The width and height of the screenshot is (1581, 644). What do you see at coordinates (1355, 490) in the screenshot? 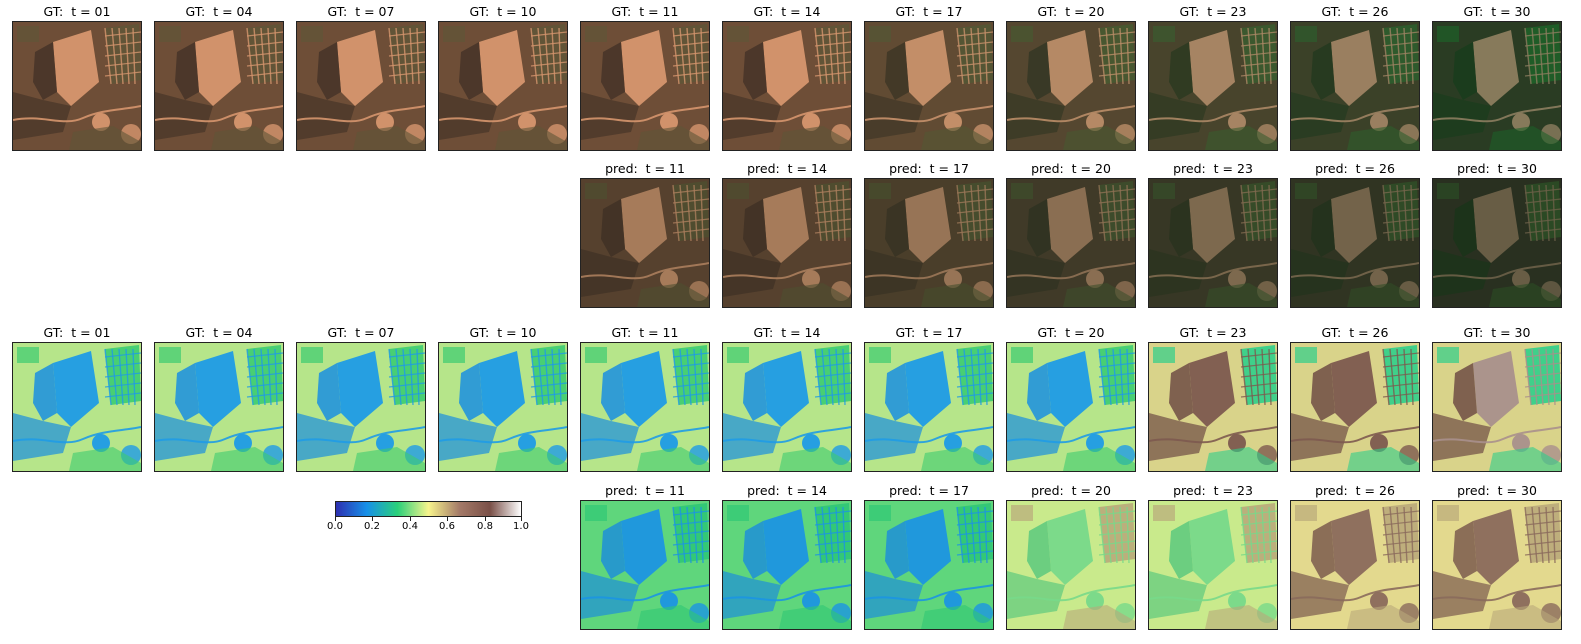
I see `panel-title: pred: t = 26` at bounding box center [1355, 490].